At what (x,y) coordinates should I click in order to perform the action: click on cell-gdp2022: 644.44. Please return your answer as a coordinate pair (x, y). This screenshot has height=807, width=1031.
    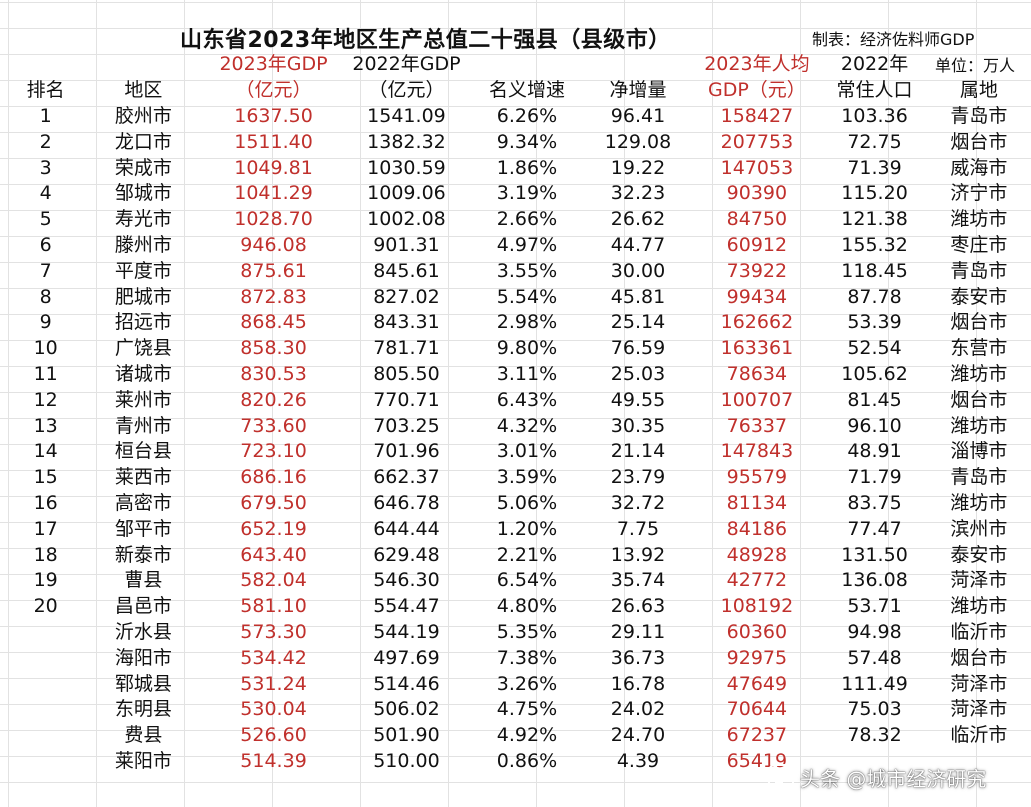
    Looking at the image, I should click on (406, 528).